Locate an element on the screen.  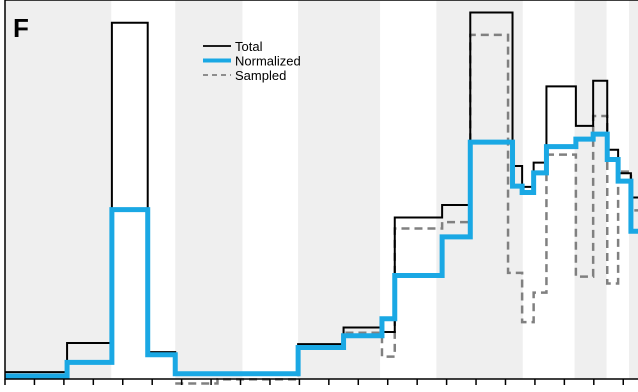
panel-label: F is located at coordinates (21, 28).